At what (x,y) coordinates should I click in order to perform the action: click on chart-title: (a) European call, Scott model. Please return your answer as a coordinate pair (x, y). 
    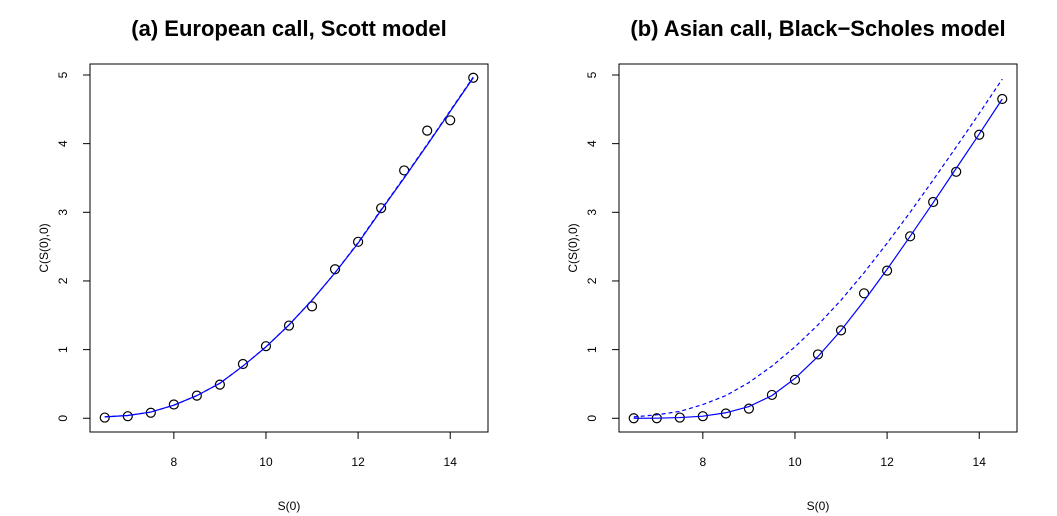
    Looking at the image, I should click on (288, 28).